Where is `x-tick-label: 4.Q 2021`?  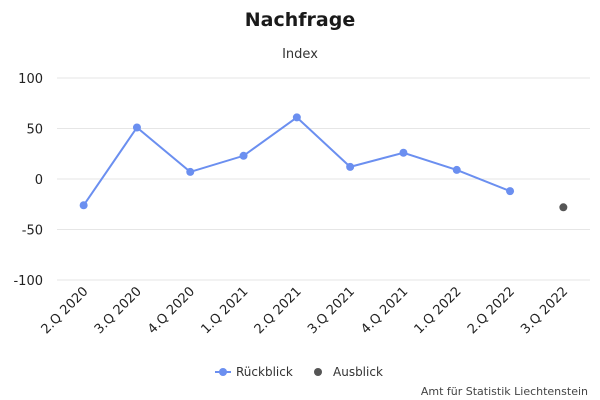
x-tick-label: 4.Q 2021 is located at coordinates (384, 310).